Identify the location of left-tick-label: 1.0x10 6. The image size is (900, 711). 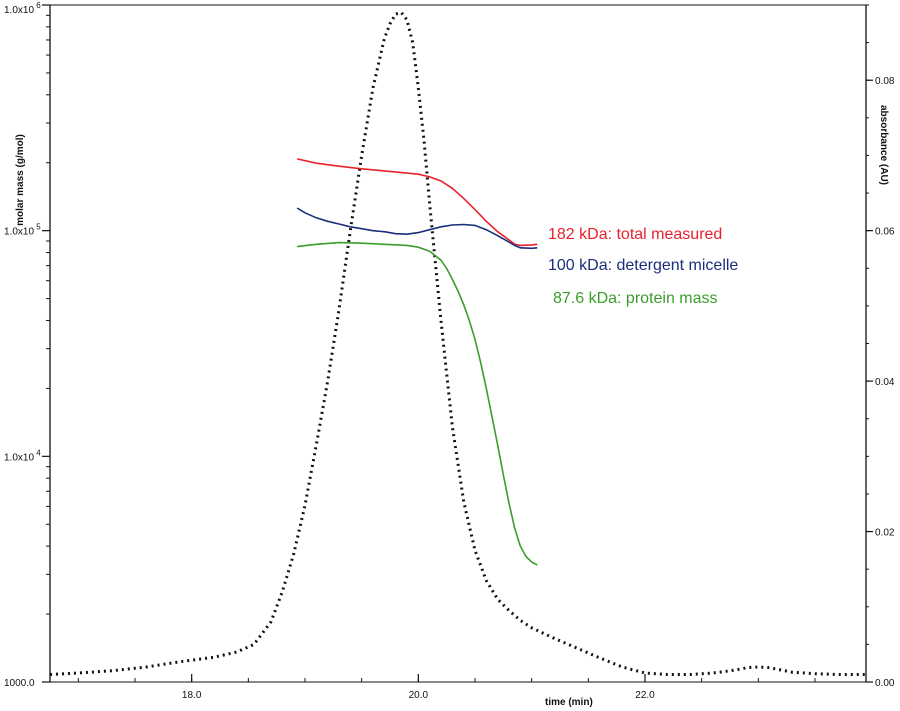
(22, 8).